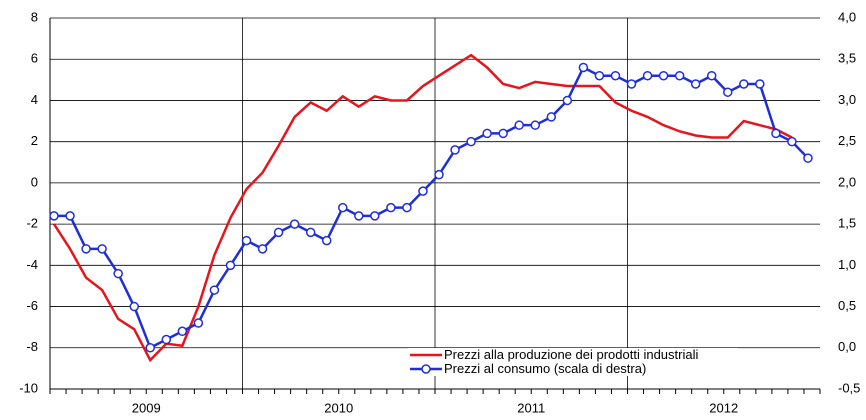  I want to click on y2-tick-label: 4,0, so click(847, 16).